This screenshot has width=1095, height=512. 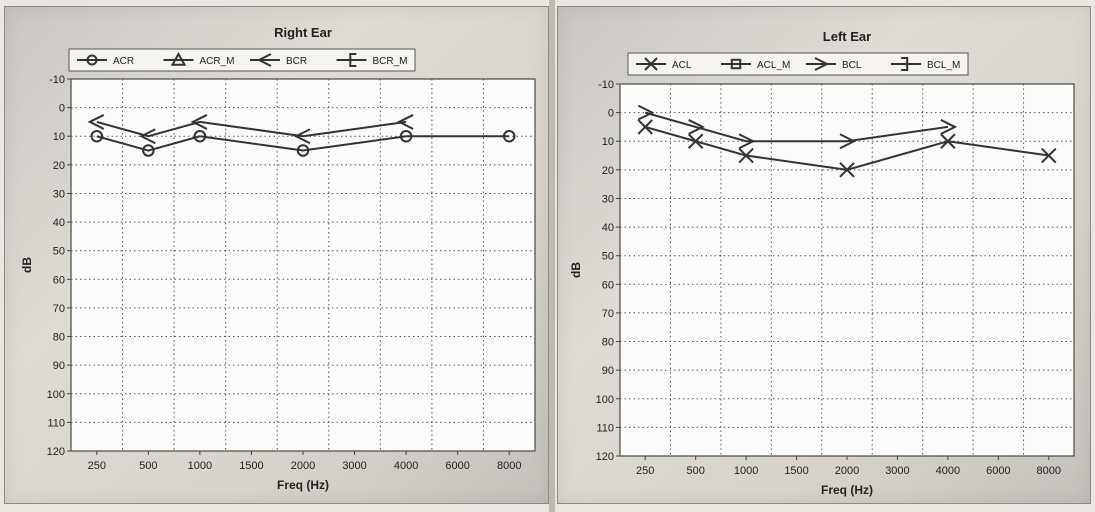 What do you see at coordinates (611, 114) in the screenshot?
I see `y-tick-label: 0` at bounding box center [611, 114].